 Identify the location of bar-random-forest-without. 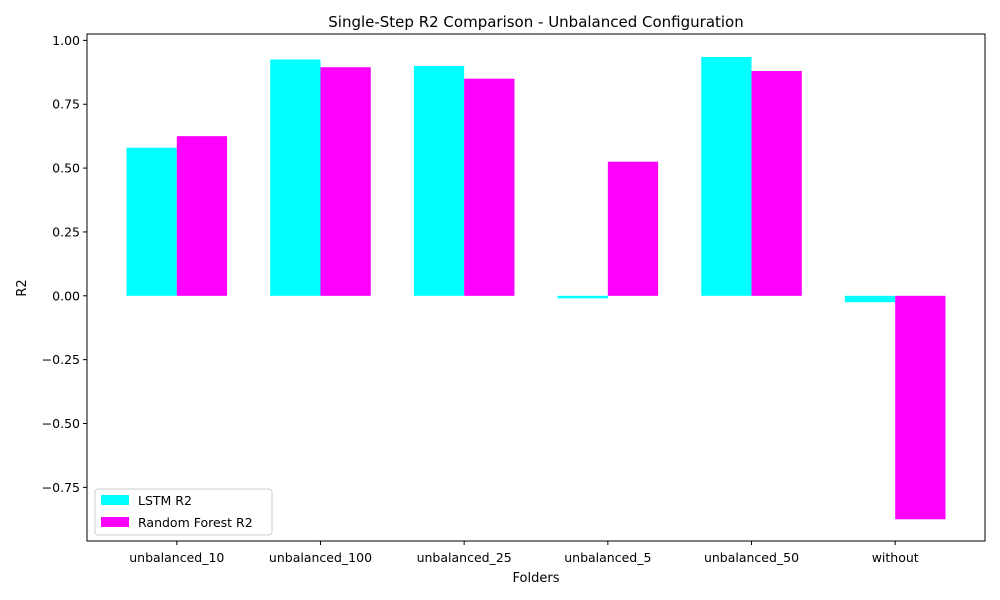
(920, 407).